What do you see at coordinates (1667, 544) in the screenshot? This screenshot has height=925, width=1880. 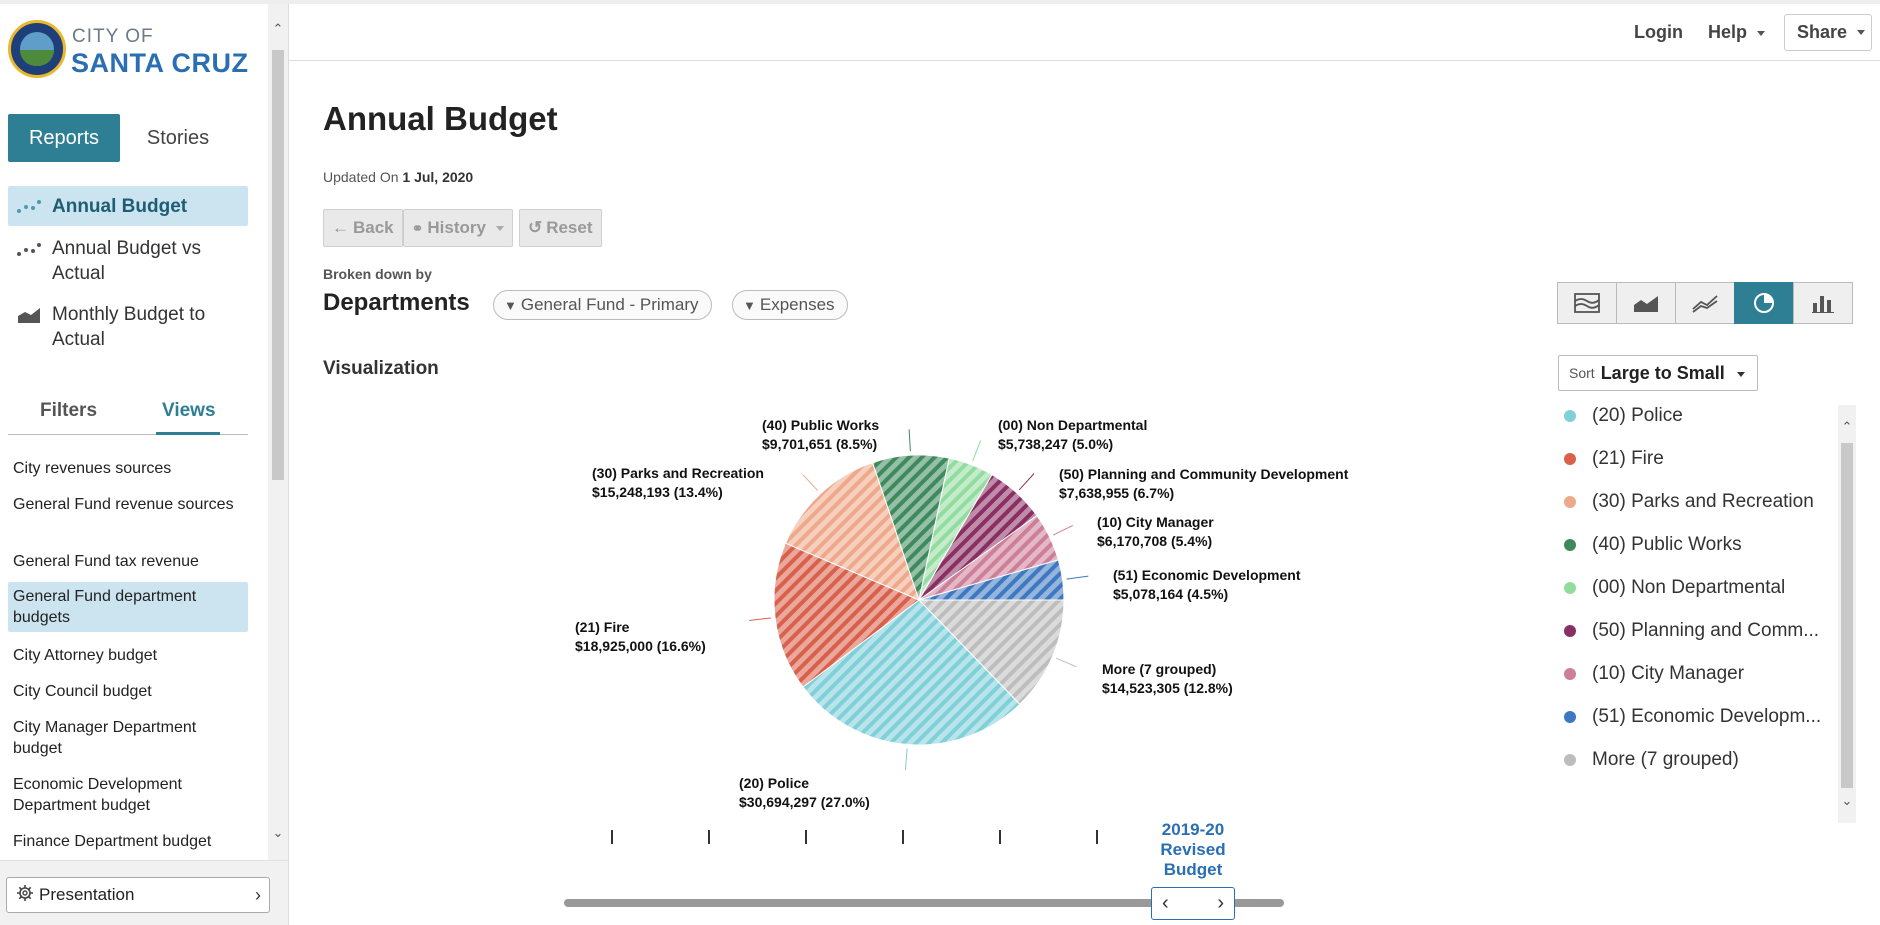 I see `legend-label: (40) Public Works` at bounding box center [1667, 544].